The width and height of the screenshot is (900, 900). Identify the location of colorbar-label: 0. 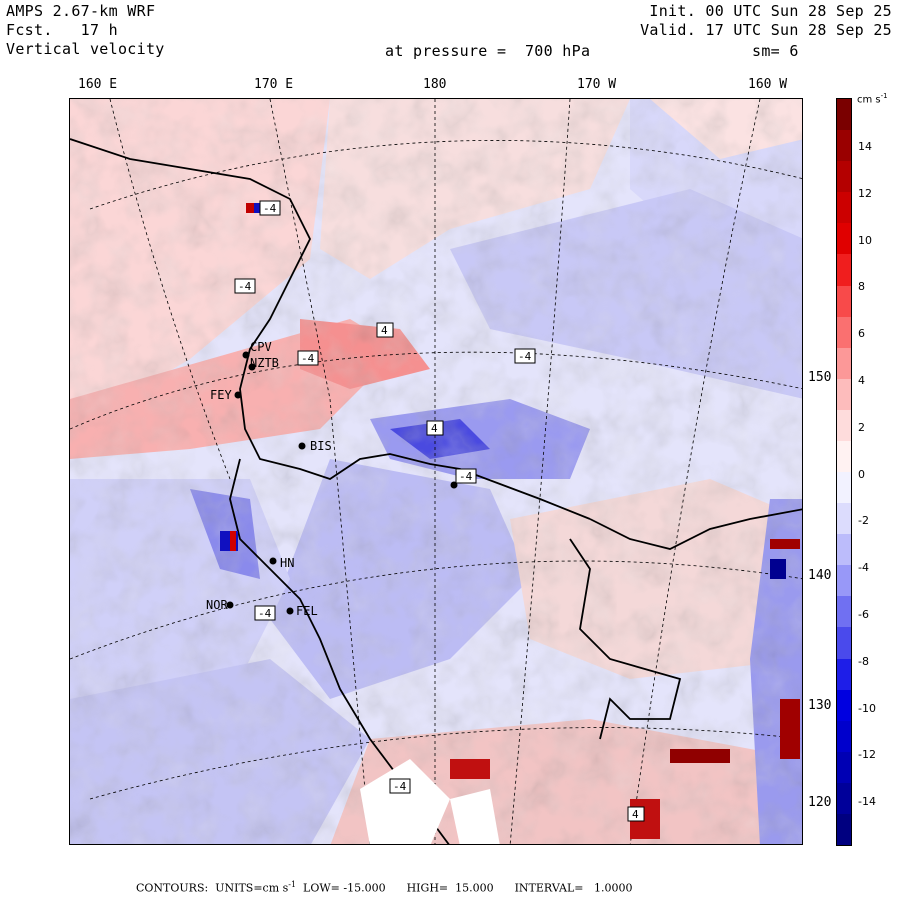
(861, 474).